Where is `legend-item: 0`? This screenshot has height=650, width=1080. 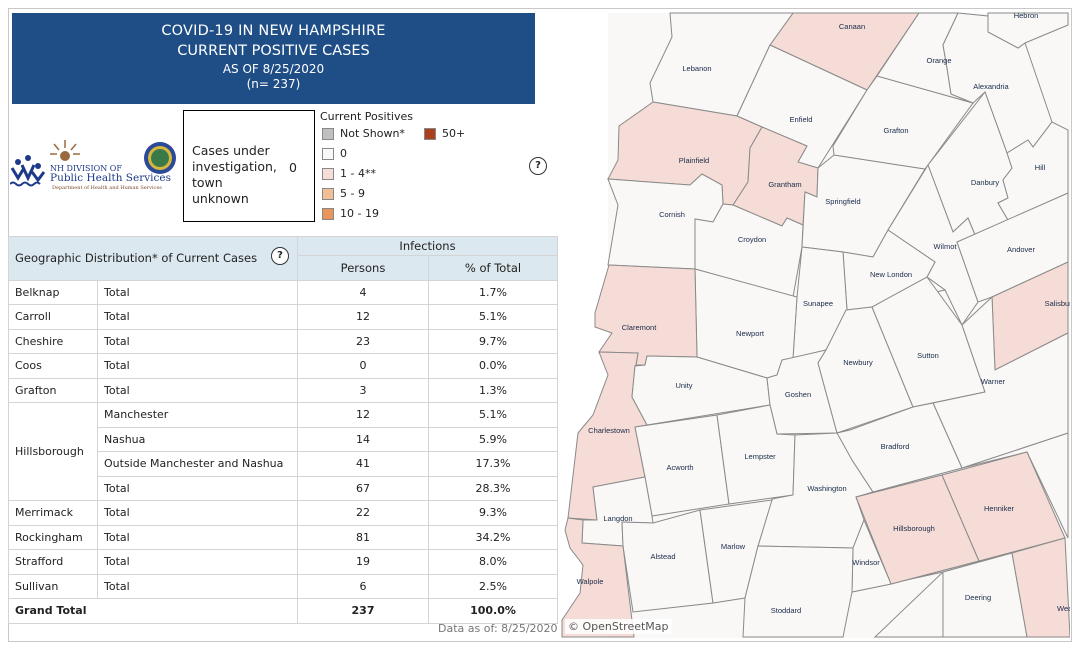 legend-item: 0 is located at coordinates (334, 153).